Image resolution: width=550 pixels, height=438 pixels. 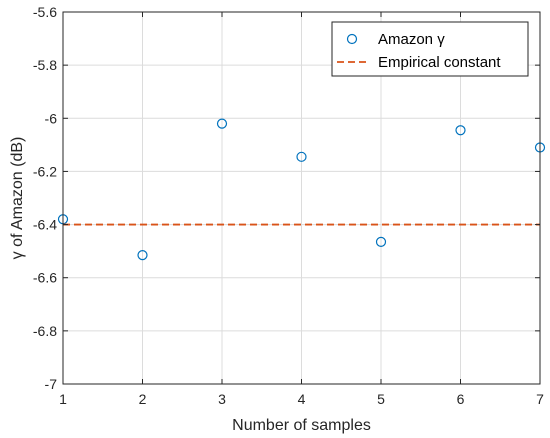 I want to click on x-tick-label: 3, so click(x=222, y=399).